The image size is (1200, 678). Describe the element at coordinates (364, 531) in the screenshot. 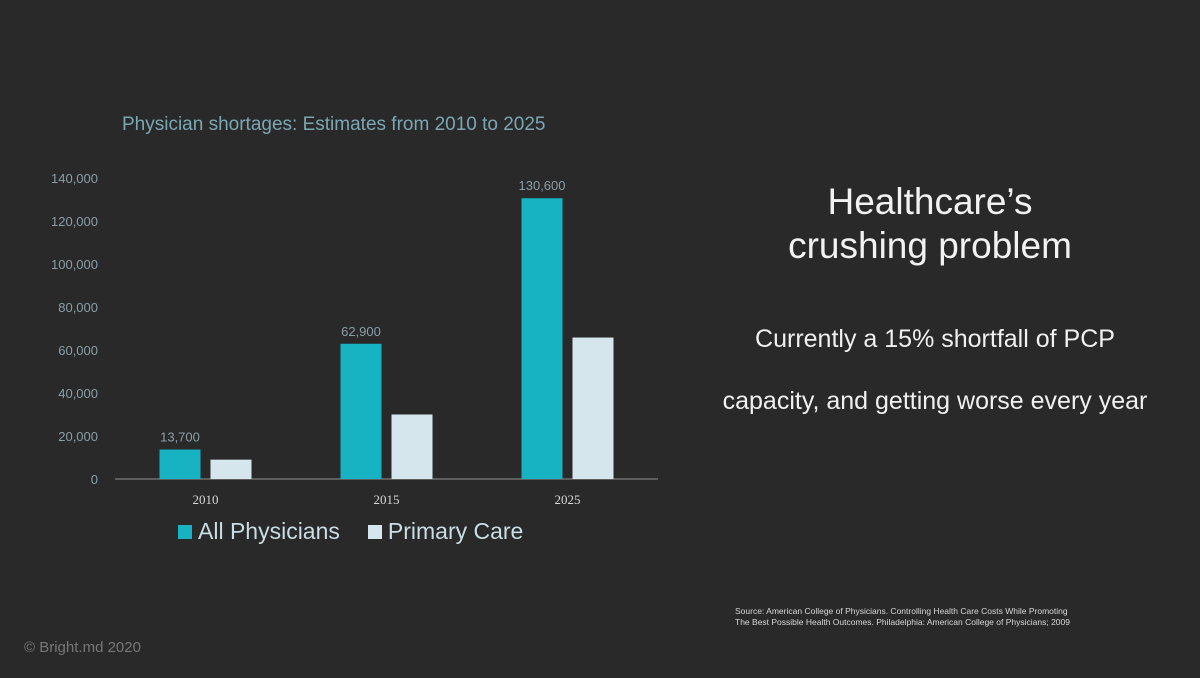

I see `chart-legend: All Physicians Primary Care` at that location.